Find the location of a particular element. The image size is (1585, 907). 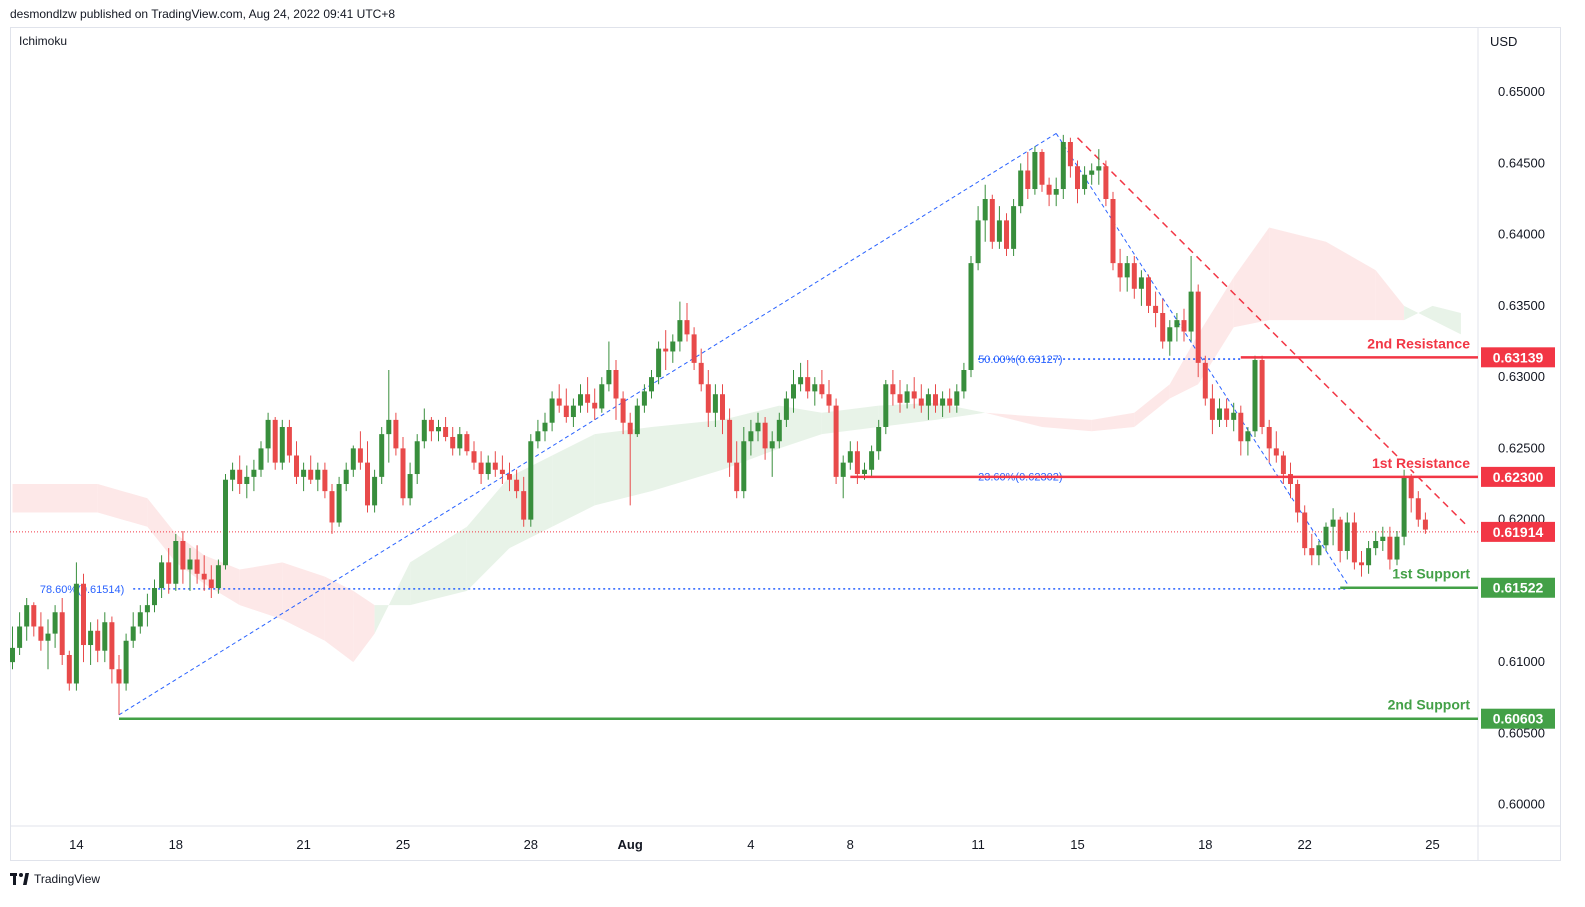

indicator-label: Ichimoku is located at coordinates (43, 41).